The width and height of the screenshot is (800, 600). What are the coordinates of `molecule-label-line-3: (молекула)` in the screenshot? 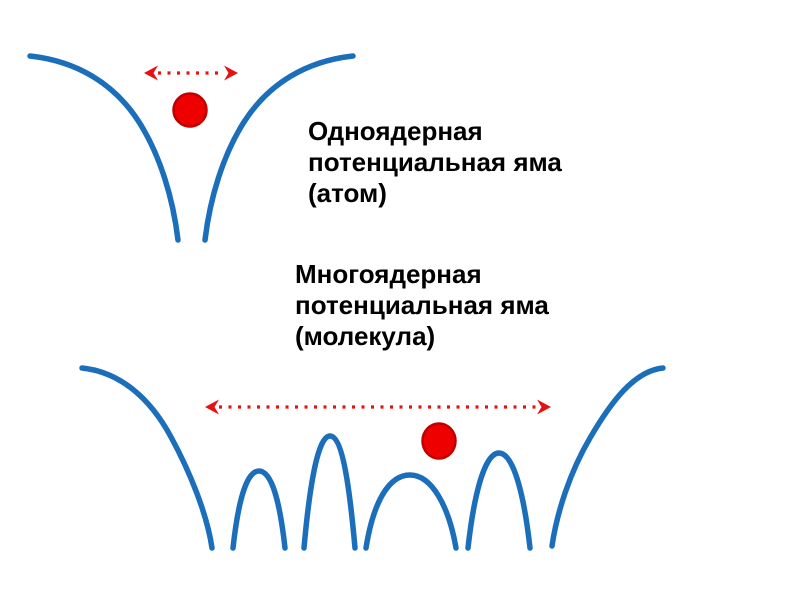 It's located at (365, 336).